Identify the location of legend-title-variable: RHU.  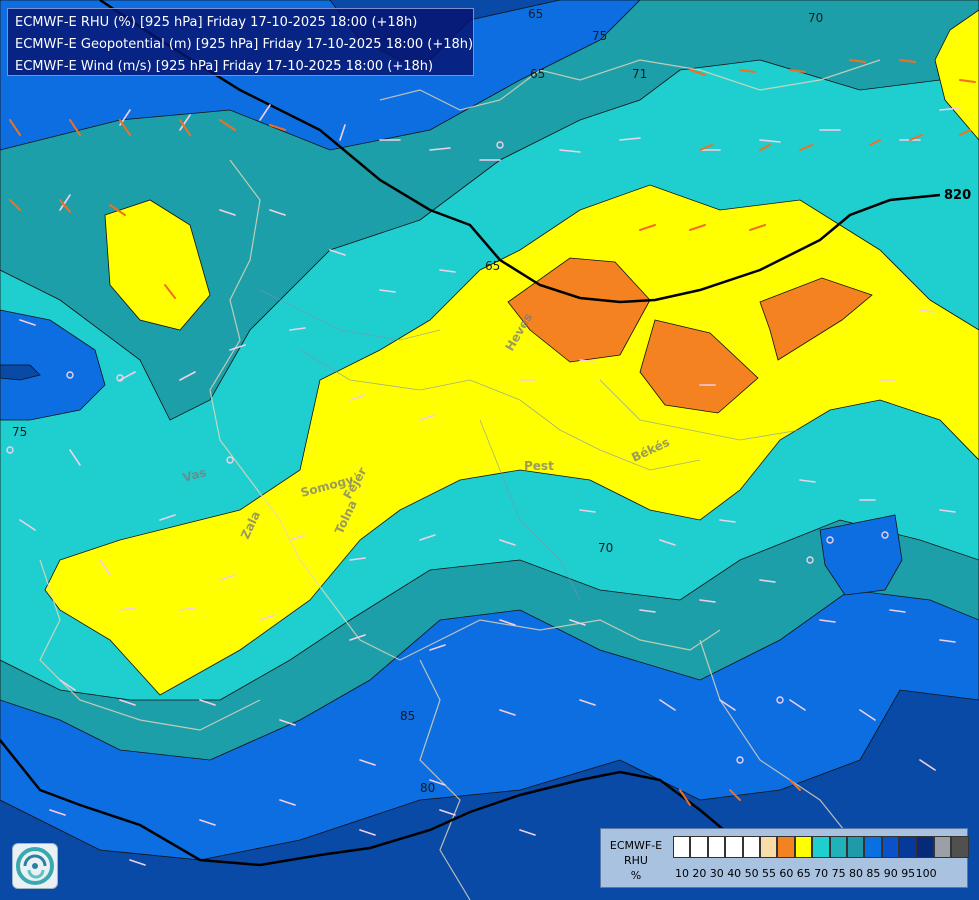
(636, 860).